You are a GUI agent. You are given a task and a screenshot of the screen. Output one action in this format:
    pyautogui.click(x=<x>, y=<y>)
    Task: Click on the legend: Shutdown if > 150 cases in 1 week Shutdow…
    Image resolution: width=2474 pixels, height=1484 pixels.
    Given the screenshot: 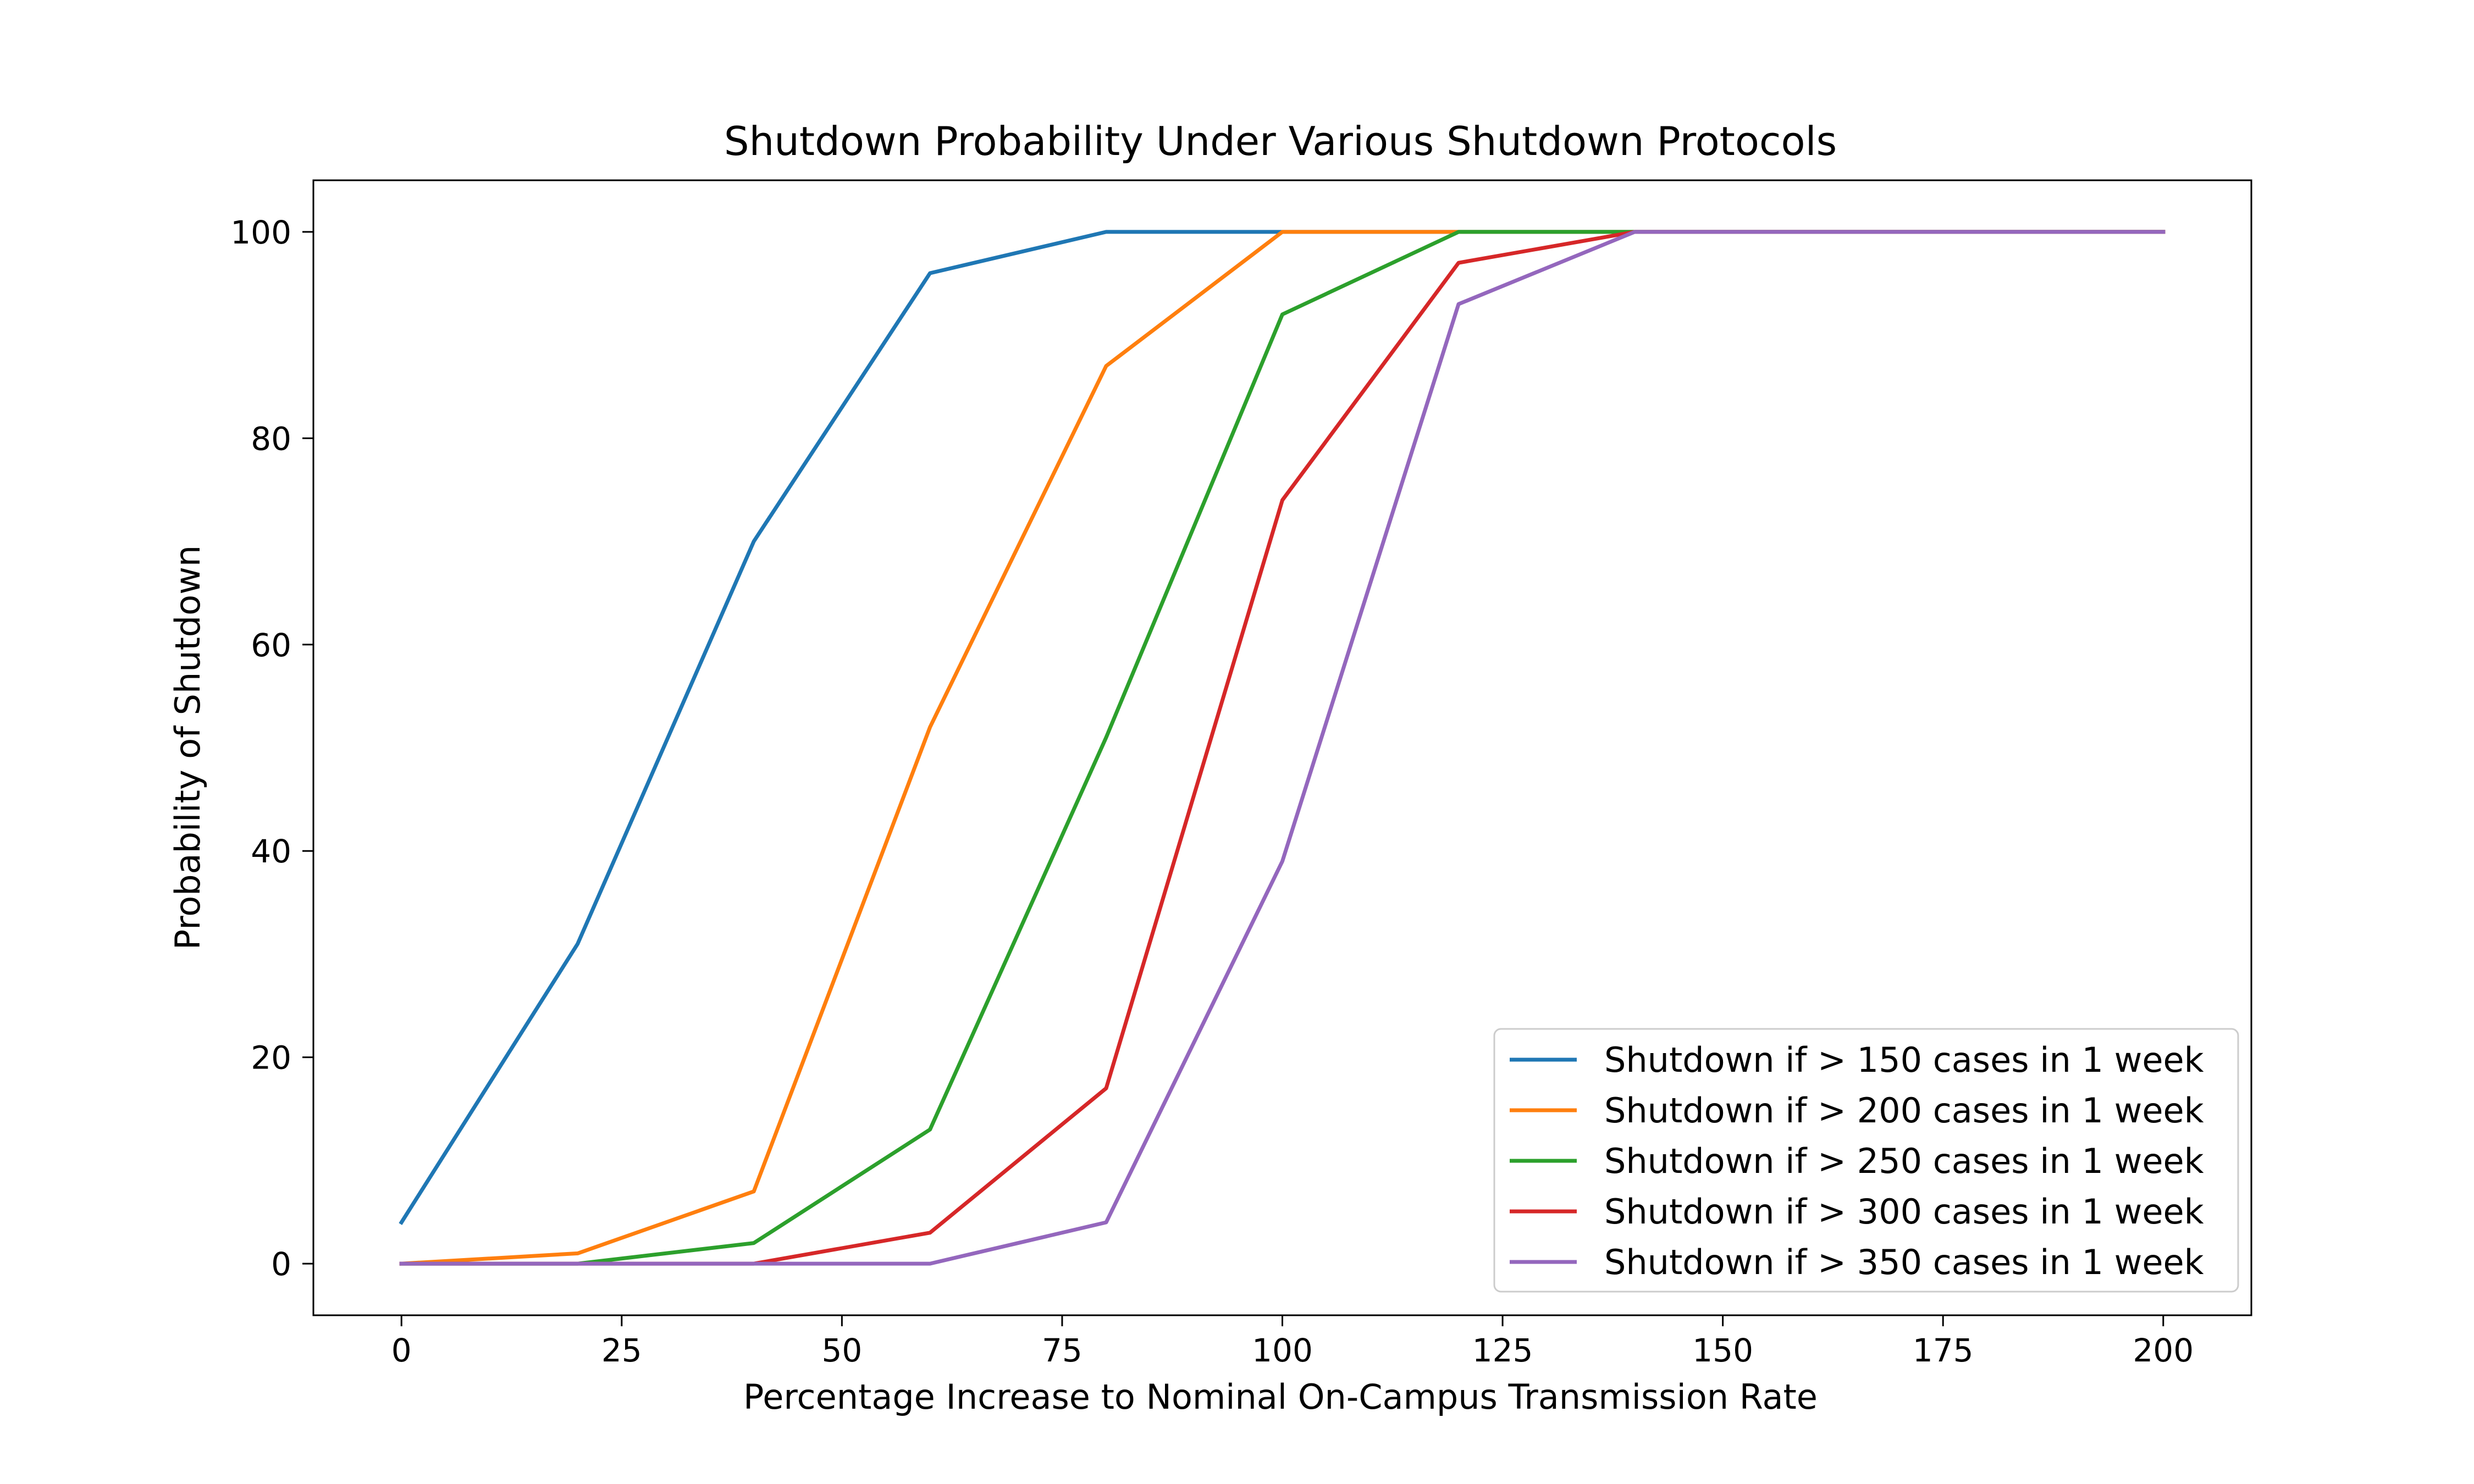 What is the action you would take?
    pyautogui.click(x=1866, y=1160)
    